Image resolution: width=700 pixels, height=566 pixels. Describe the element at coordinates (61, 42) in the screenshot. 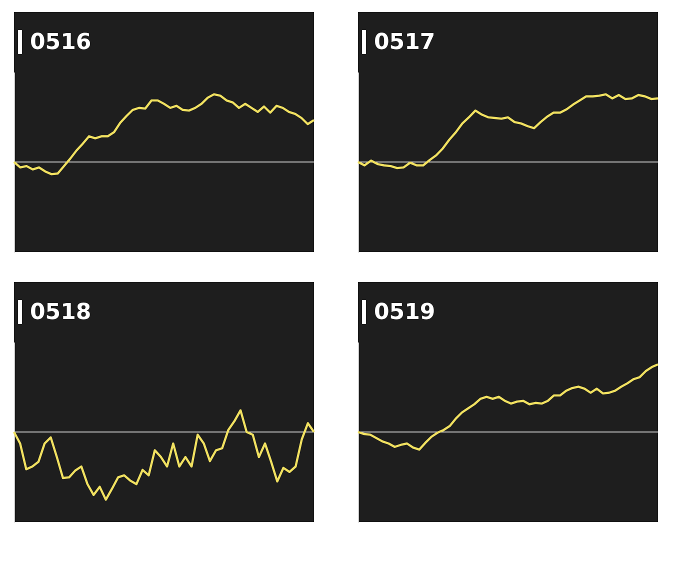

I see `chart-title: 0516` at that location.